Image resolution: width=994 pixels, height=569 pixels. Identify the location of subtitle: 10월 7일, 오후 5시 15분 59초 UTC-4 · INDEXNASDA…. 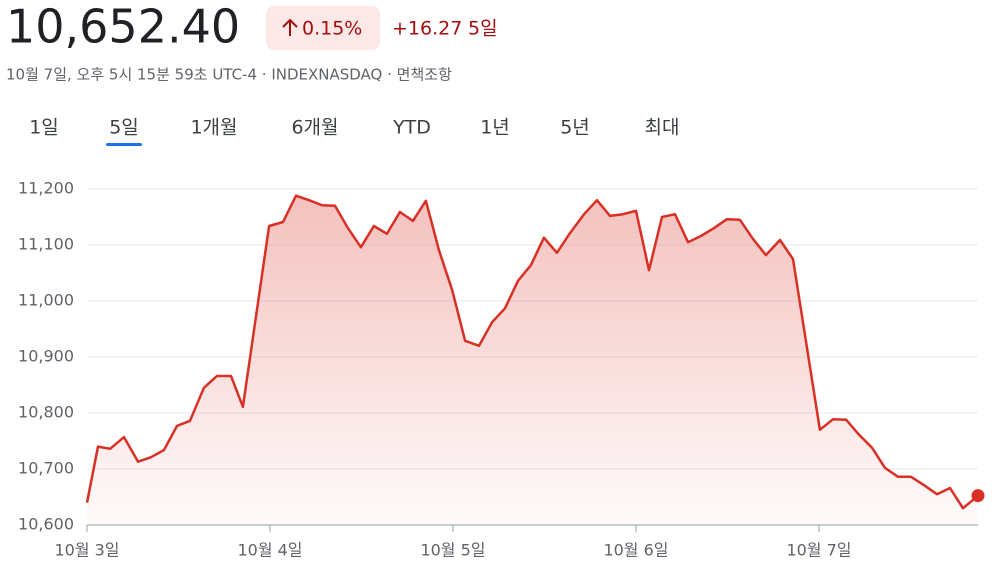
(229, 75).